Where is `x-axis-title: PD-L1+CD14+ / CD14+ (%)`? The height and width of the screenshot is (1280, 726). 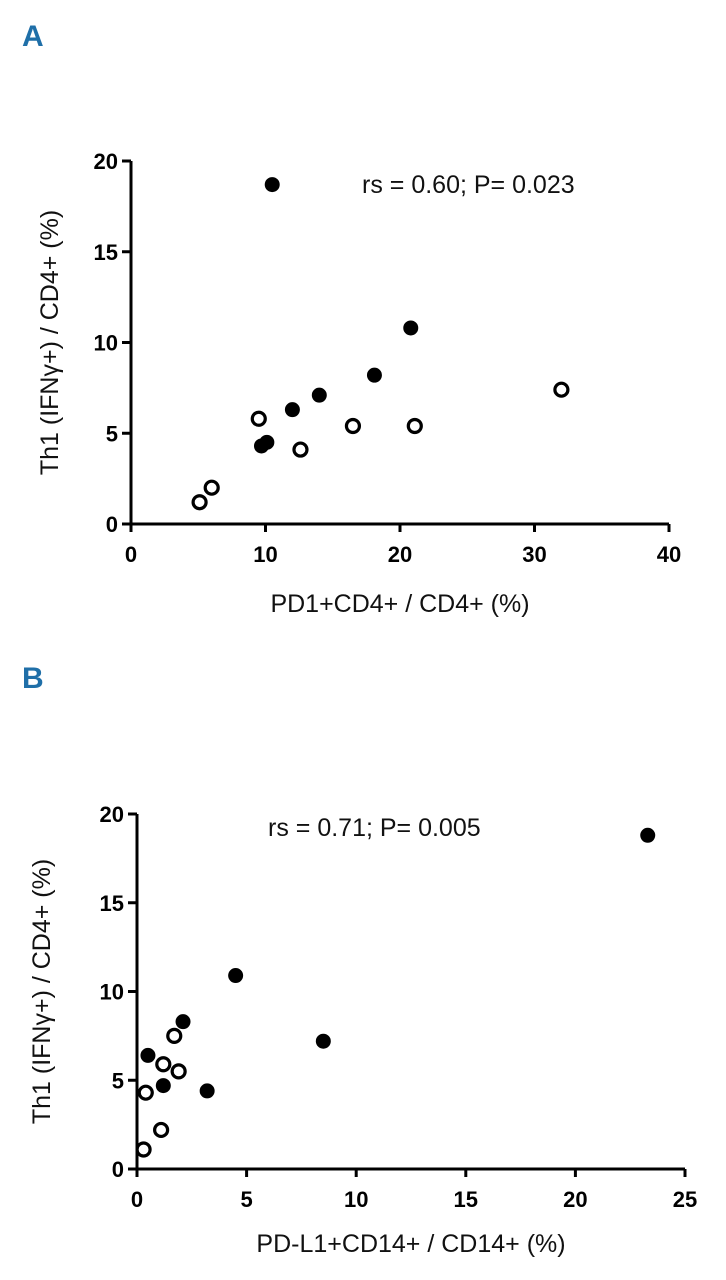 x-axis-title: PD-L1+CD14+ / CD14+ (%) is located at coordinates (410, 1244).